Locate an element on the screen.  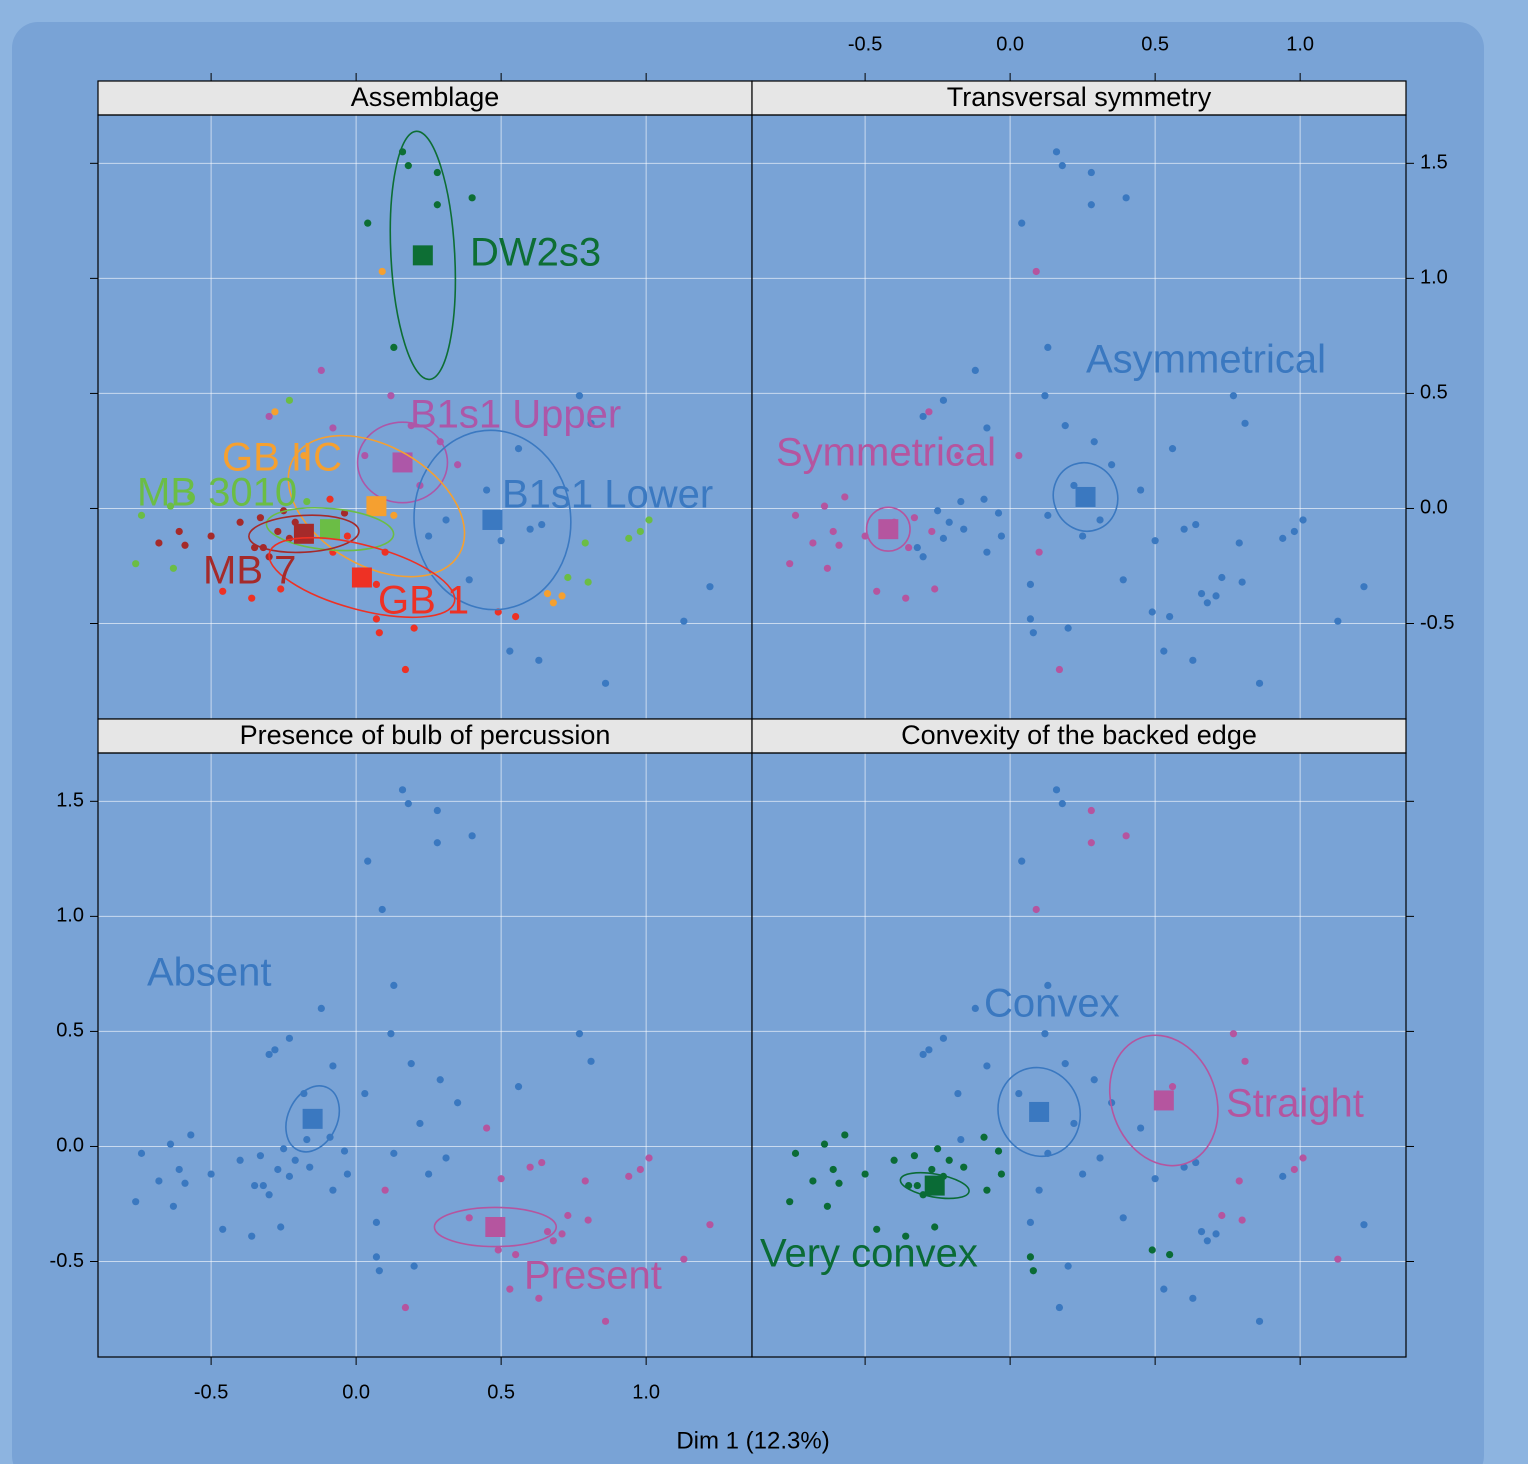
group-label: Symmetrical is located at coordinates (886, 453).